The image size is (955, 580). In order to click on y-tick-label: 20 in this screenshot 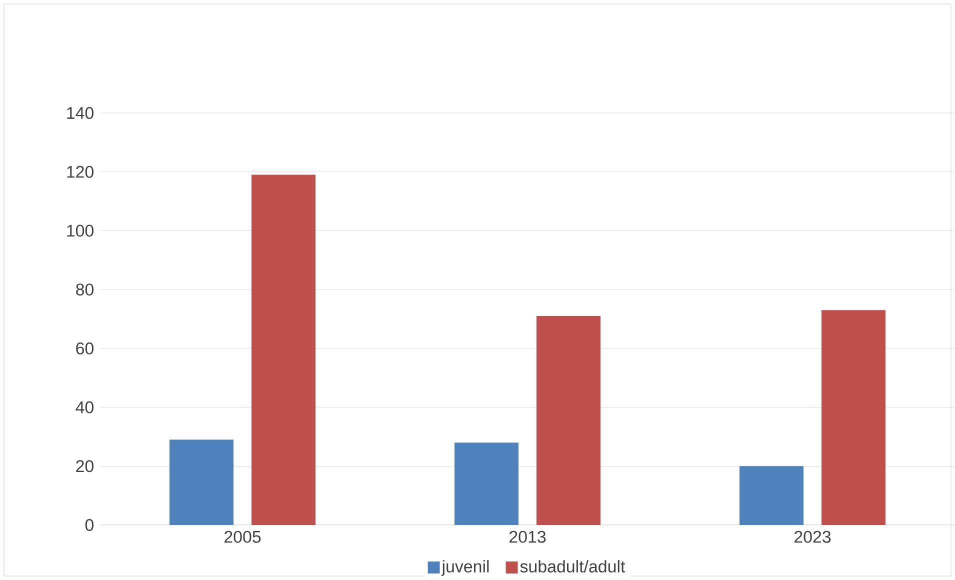, I will do `click(85, 466)`.